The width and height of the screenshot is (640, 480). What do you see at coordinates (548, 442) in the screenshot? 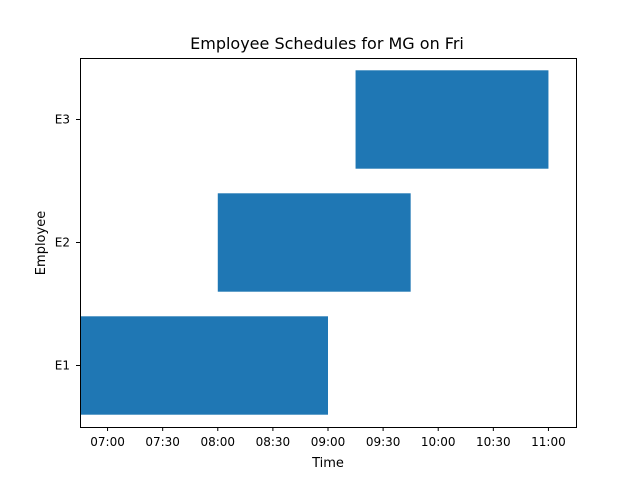
I see `x-tick-label: 11:00` at bounding box center [548, 442].